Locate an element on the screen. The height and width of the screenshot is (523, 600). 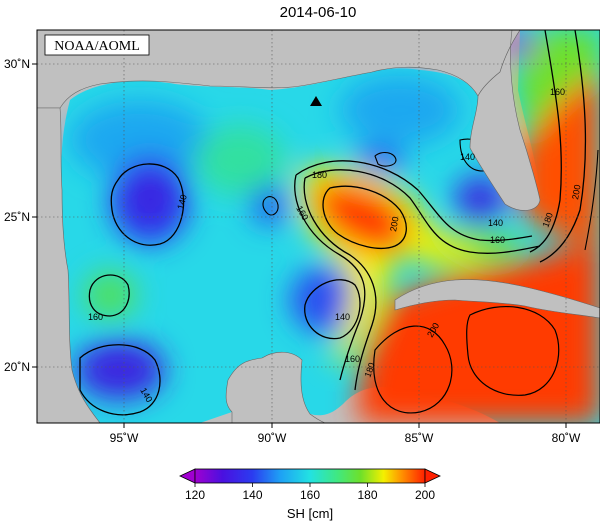
contour-140-small is located at coordinates (270, 206).